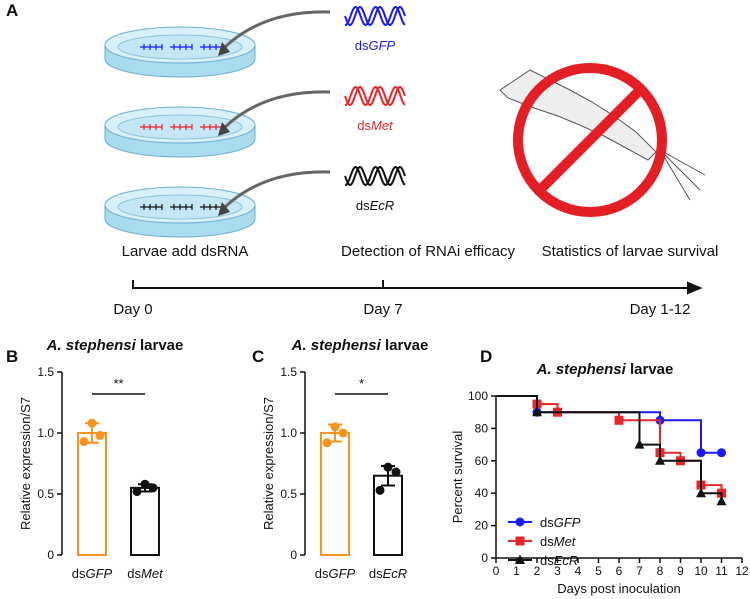 This screenshot has height=599, width=750. I want to click on y-tick-label: 60, so click(482, 461).